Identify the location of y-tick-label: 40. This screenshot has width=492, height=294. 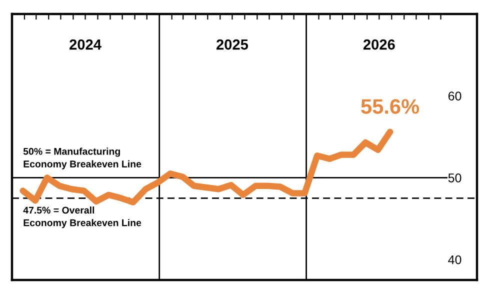
(455, 259).